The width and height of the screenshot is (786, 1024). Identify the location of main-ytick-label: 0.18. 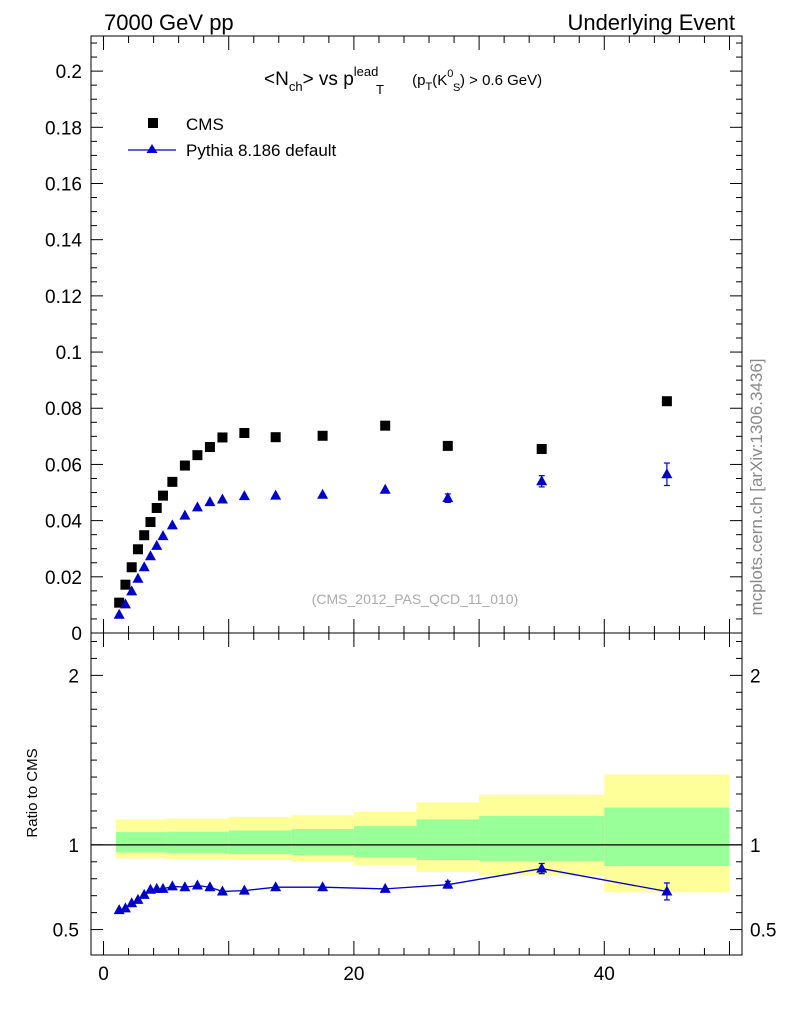
(63, 128).